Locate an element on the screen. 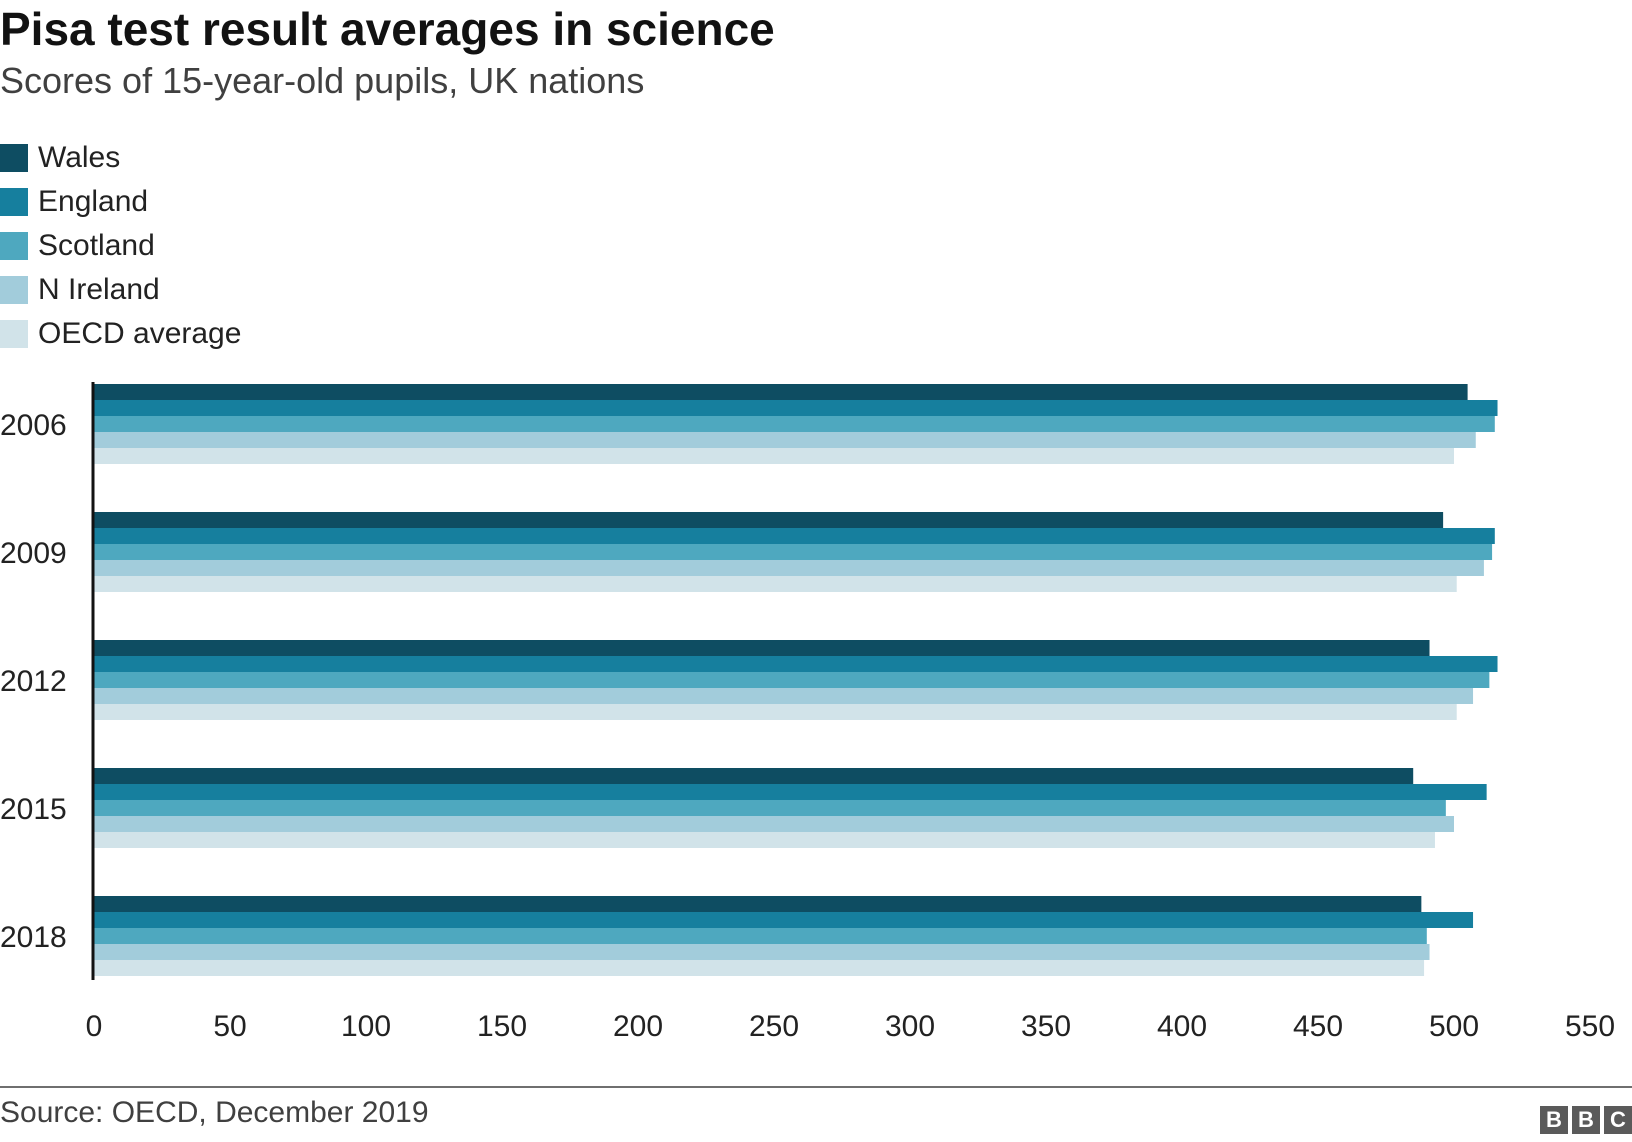 The width and height of the screenshot is (1632, 1142). bar-2015-n-ireland is located at coordinates (774, 824).